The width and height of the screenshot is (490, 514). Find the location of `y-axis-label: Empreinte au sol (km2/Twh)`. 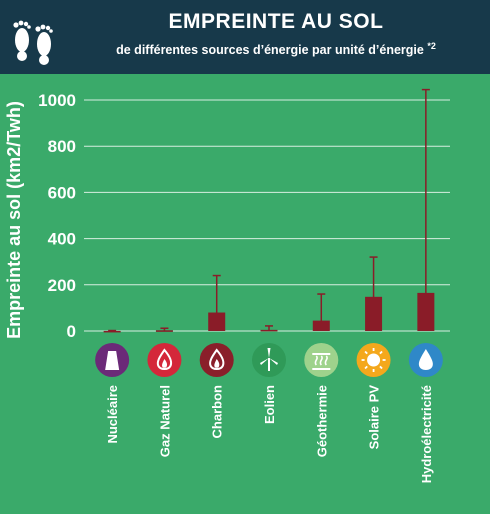

y-axis-label: Empreinte au sol (km2/Twh) is located at coordinates (14, 220).